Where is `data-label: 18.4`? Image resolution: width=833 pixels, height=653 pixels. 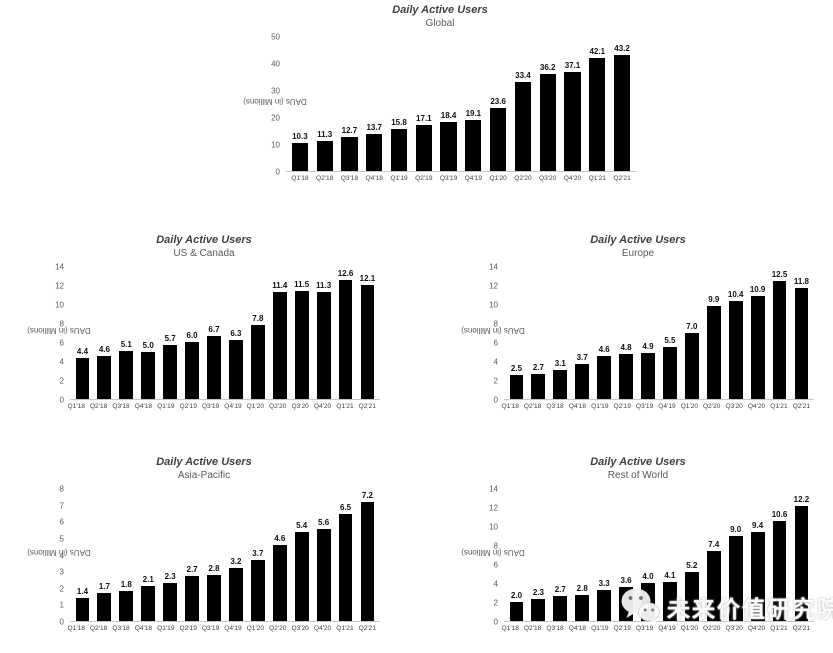
data-label: 18.4 is located at coordinates (448, 115).